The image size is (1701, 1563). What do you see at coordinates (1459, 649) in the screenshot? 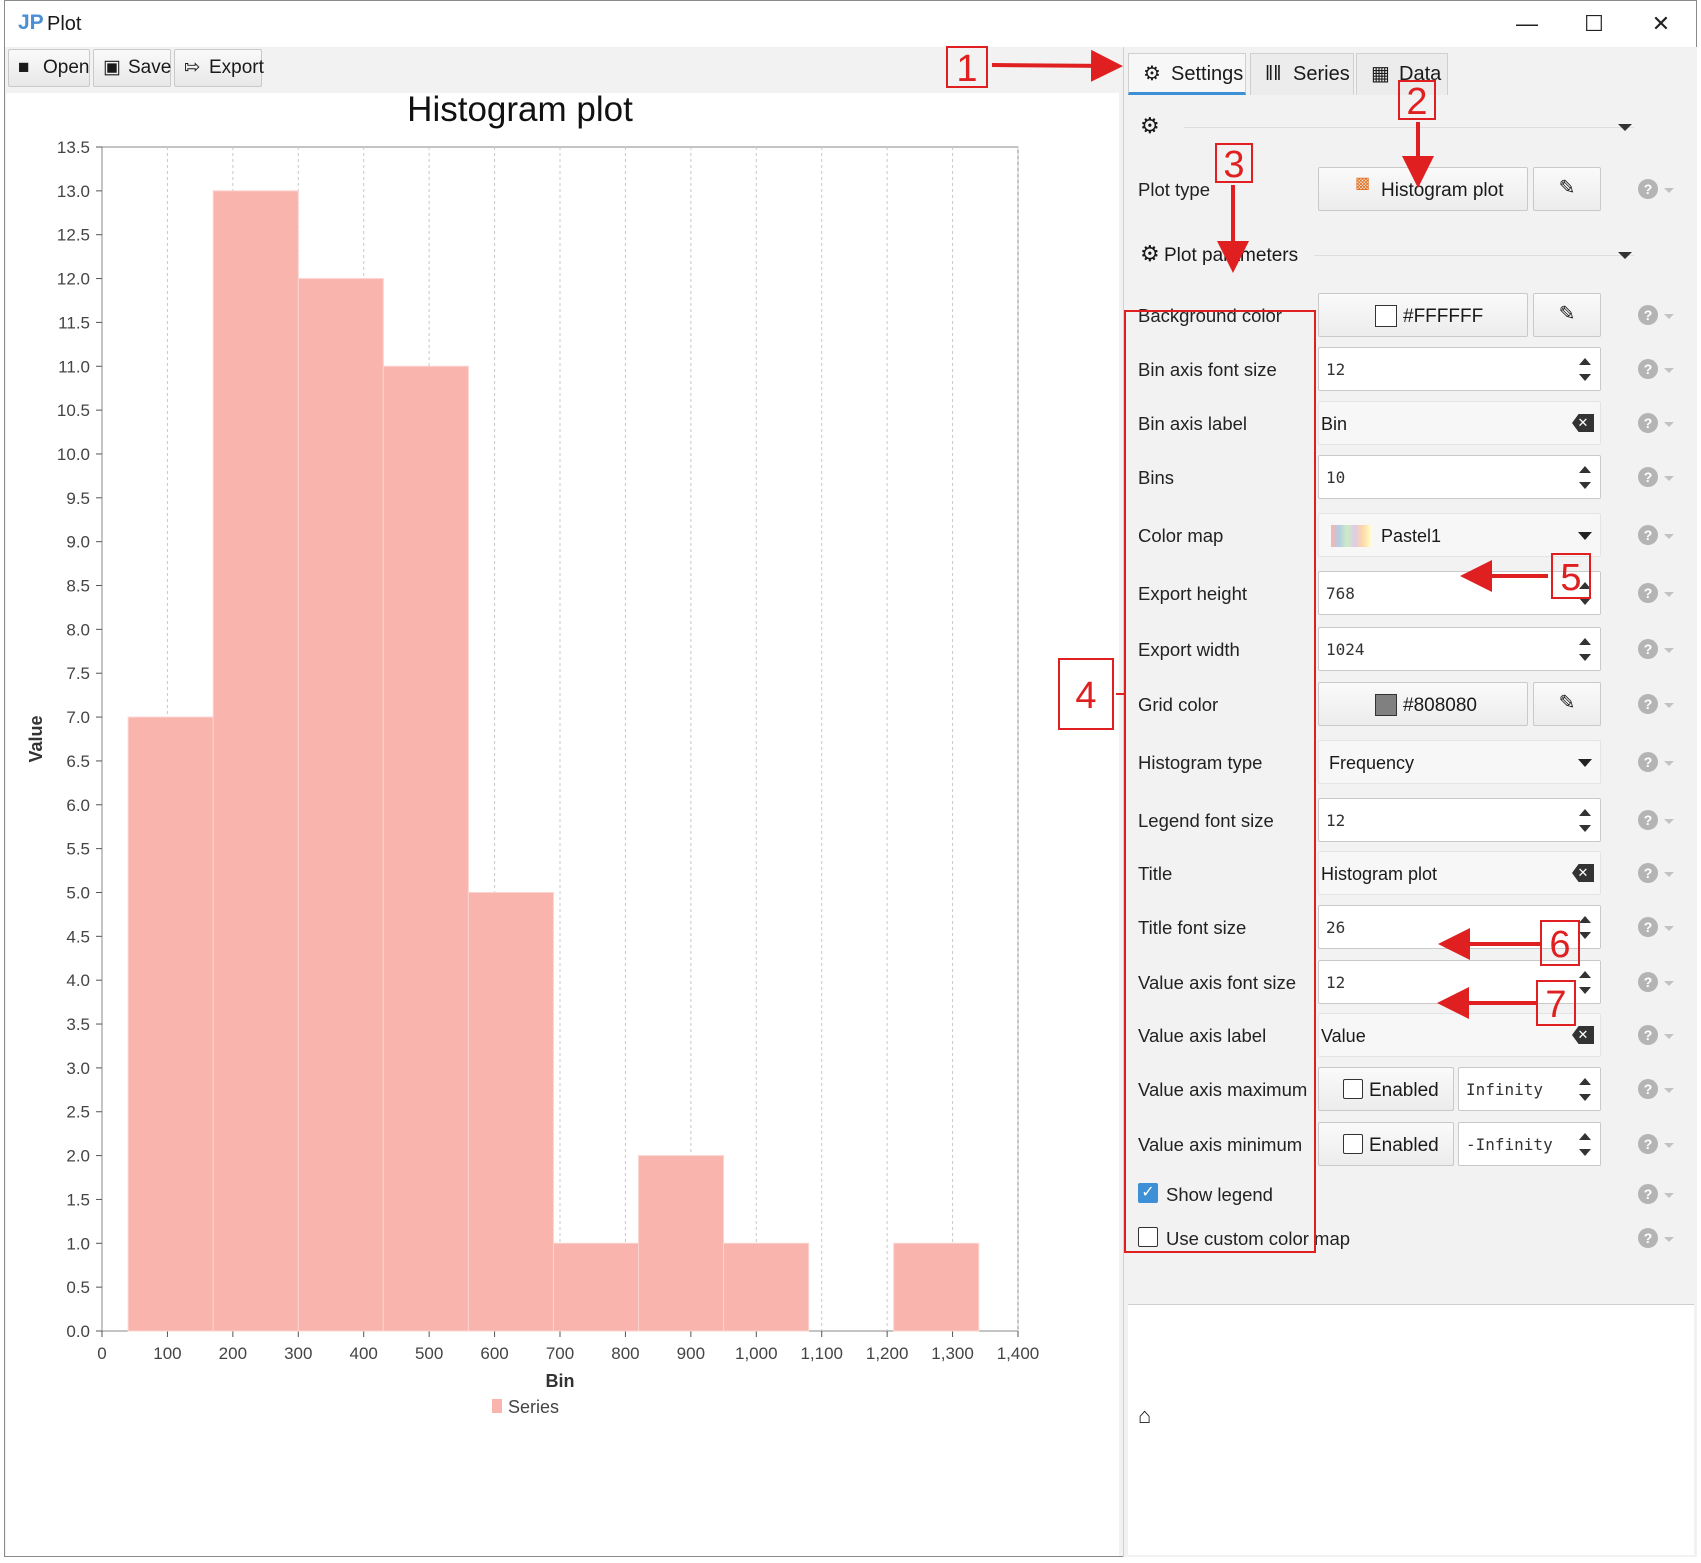
I see `export-width-spinner: 1024` at bounding box center [1459, 649].